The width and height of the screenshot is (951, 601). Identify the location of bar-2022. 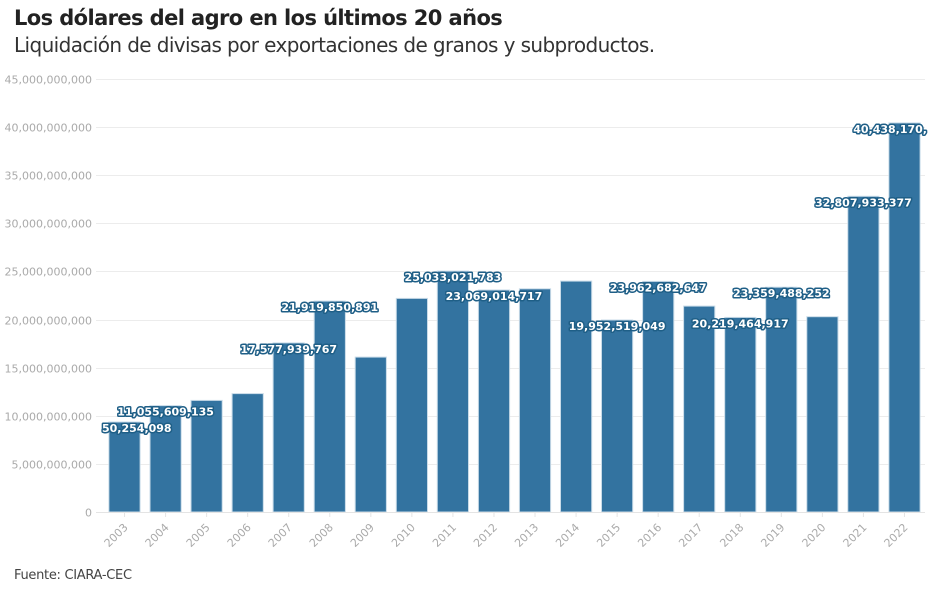
(904, 317).